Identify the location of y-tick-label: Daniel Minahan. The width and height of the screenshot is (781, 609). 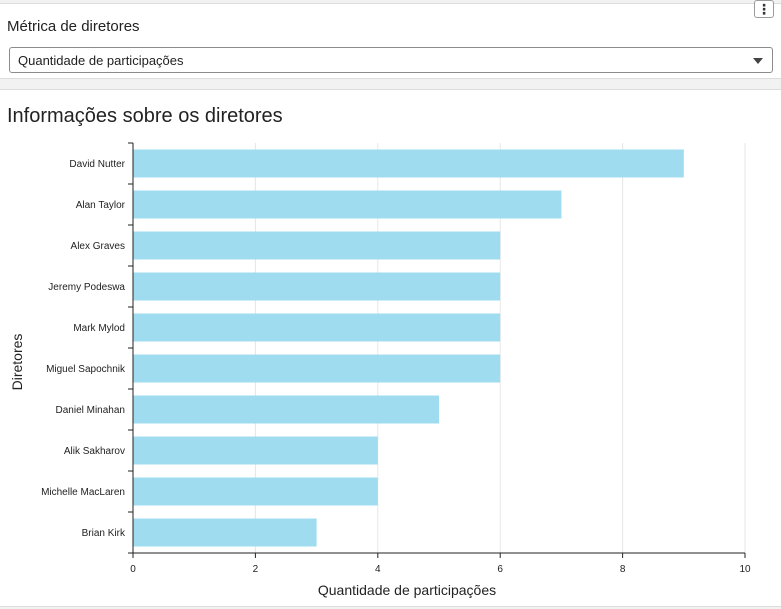
(91, 410).